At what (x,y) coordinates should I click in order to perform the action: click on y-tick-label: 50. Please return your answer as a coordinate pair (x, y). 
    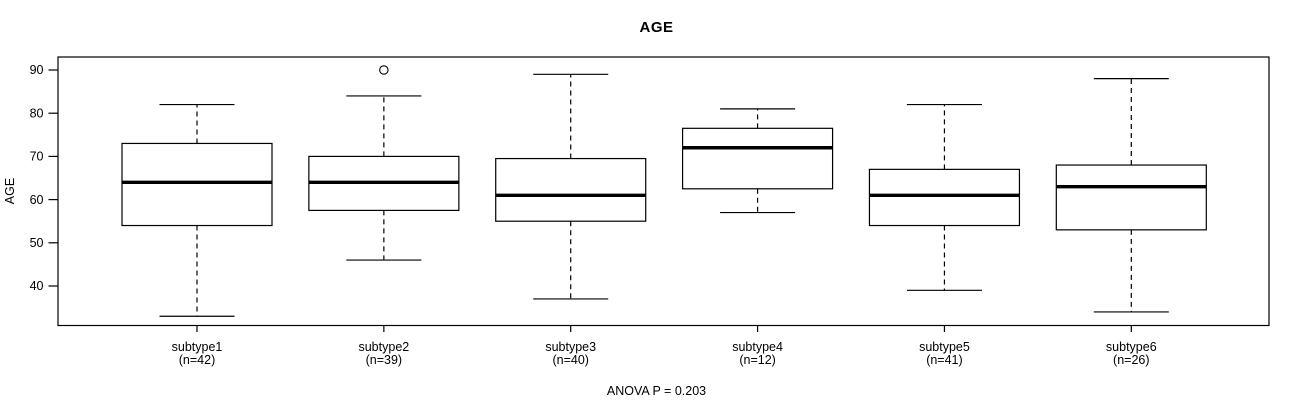
    Looking at the image, I should click on (37, 243).